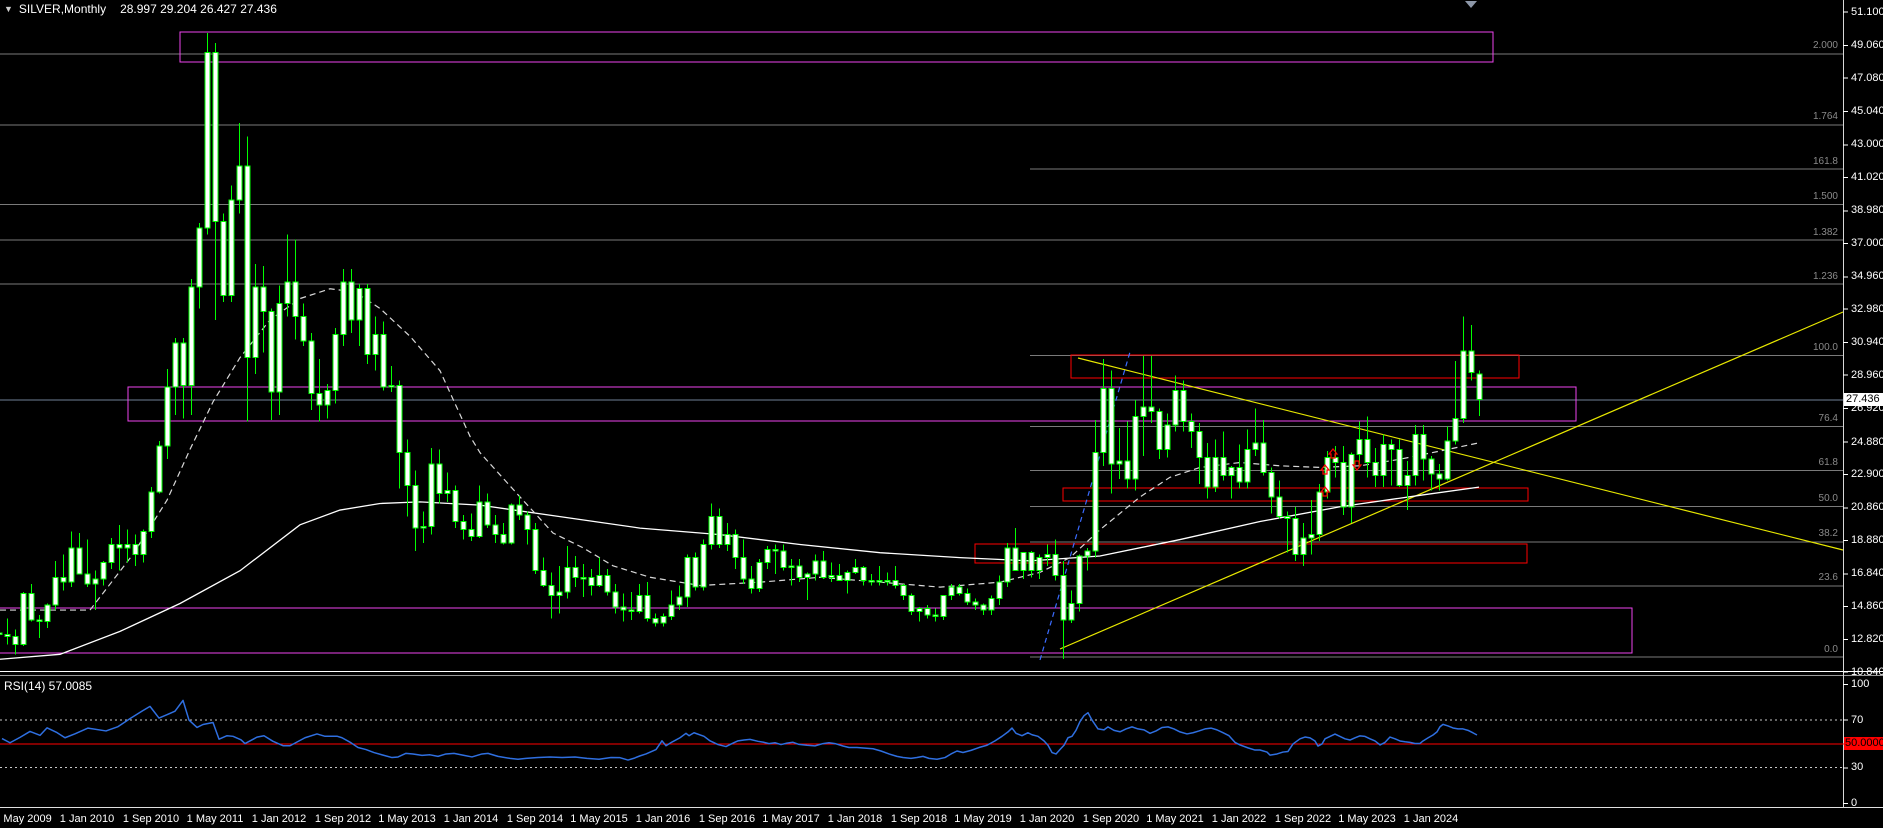 This screenshot has height=828, width=1883. What do you see at coordinates (855, 819) in the screenshot?
I see `date-axis-label: 1 Jan 2018` at bounding box center [855, 819].